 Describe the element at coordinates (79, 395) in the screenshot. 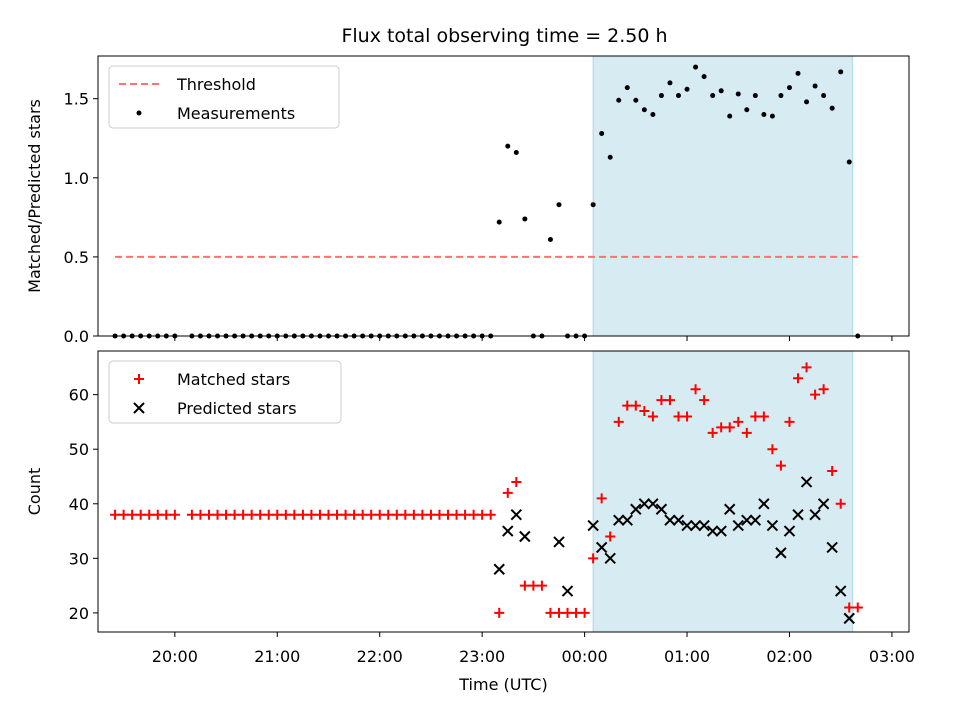

I see `y-tick-label: 60` at that location.